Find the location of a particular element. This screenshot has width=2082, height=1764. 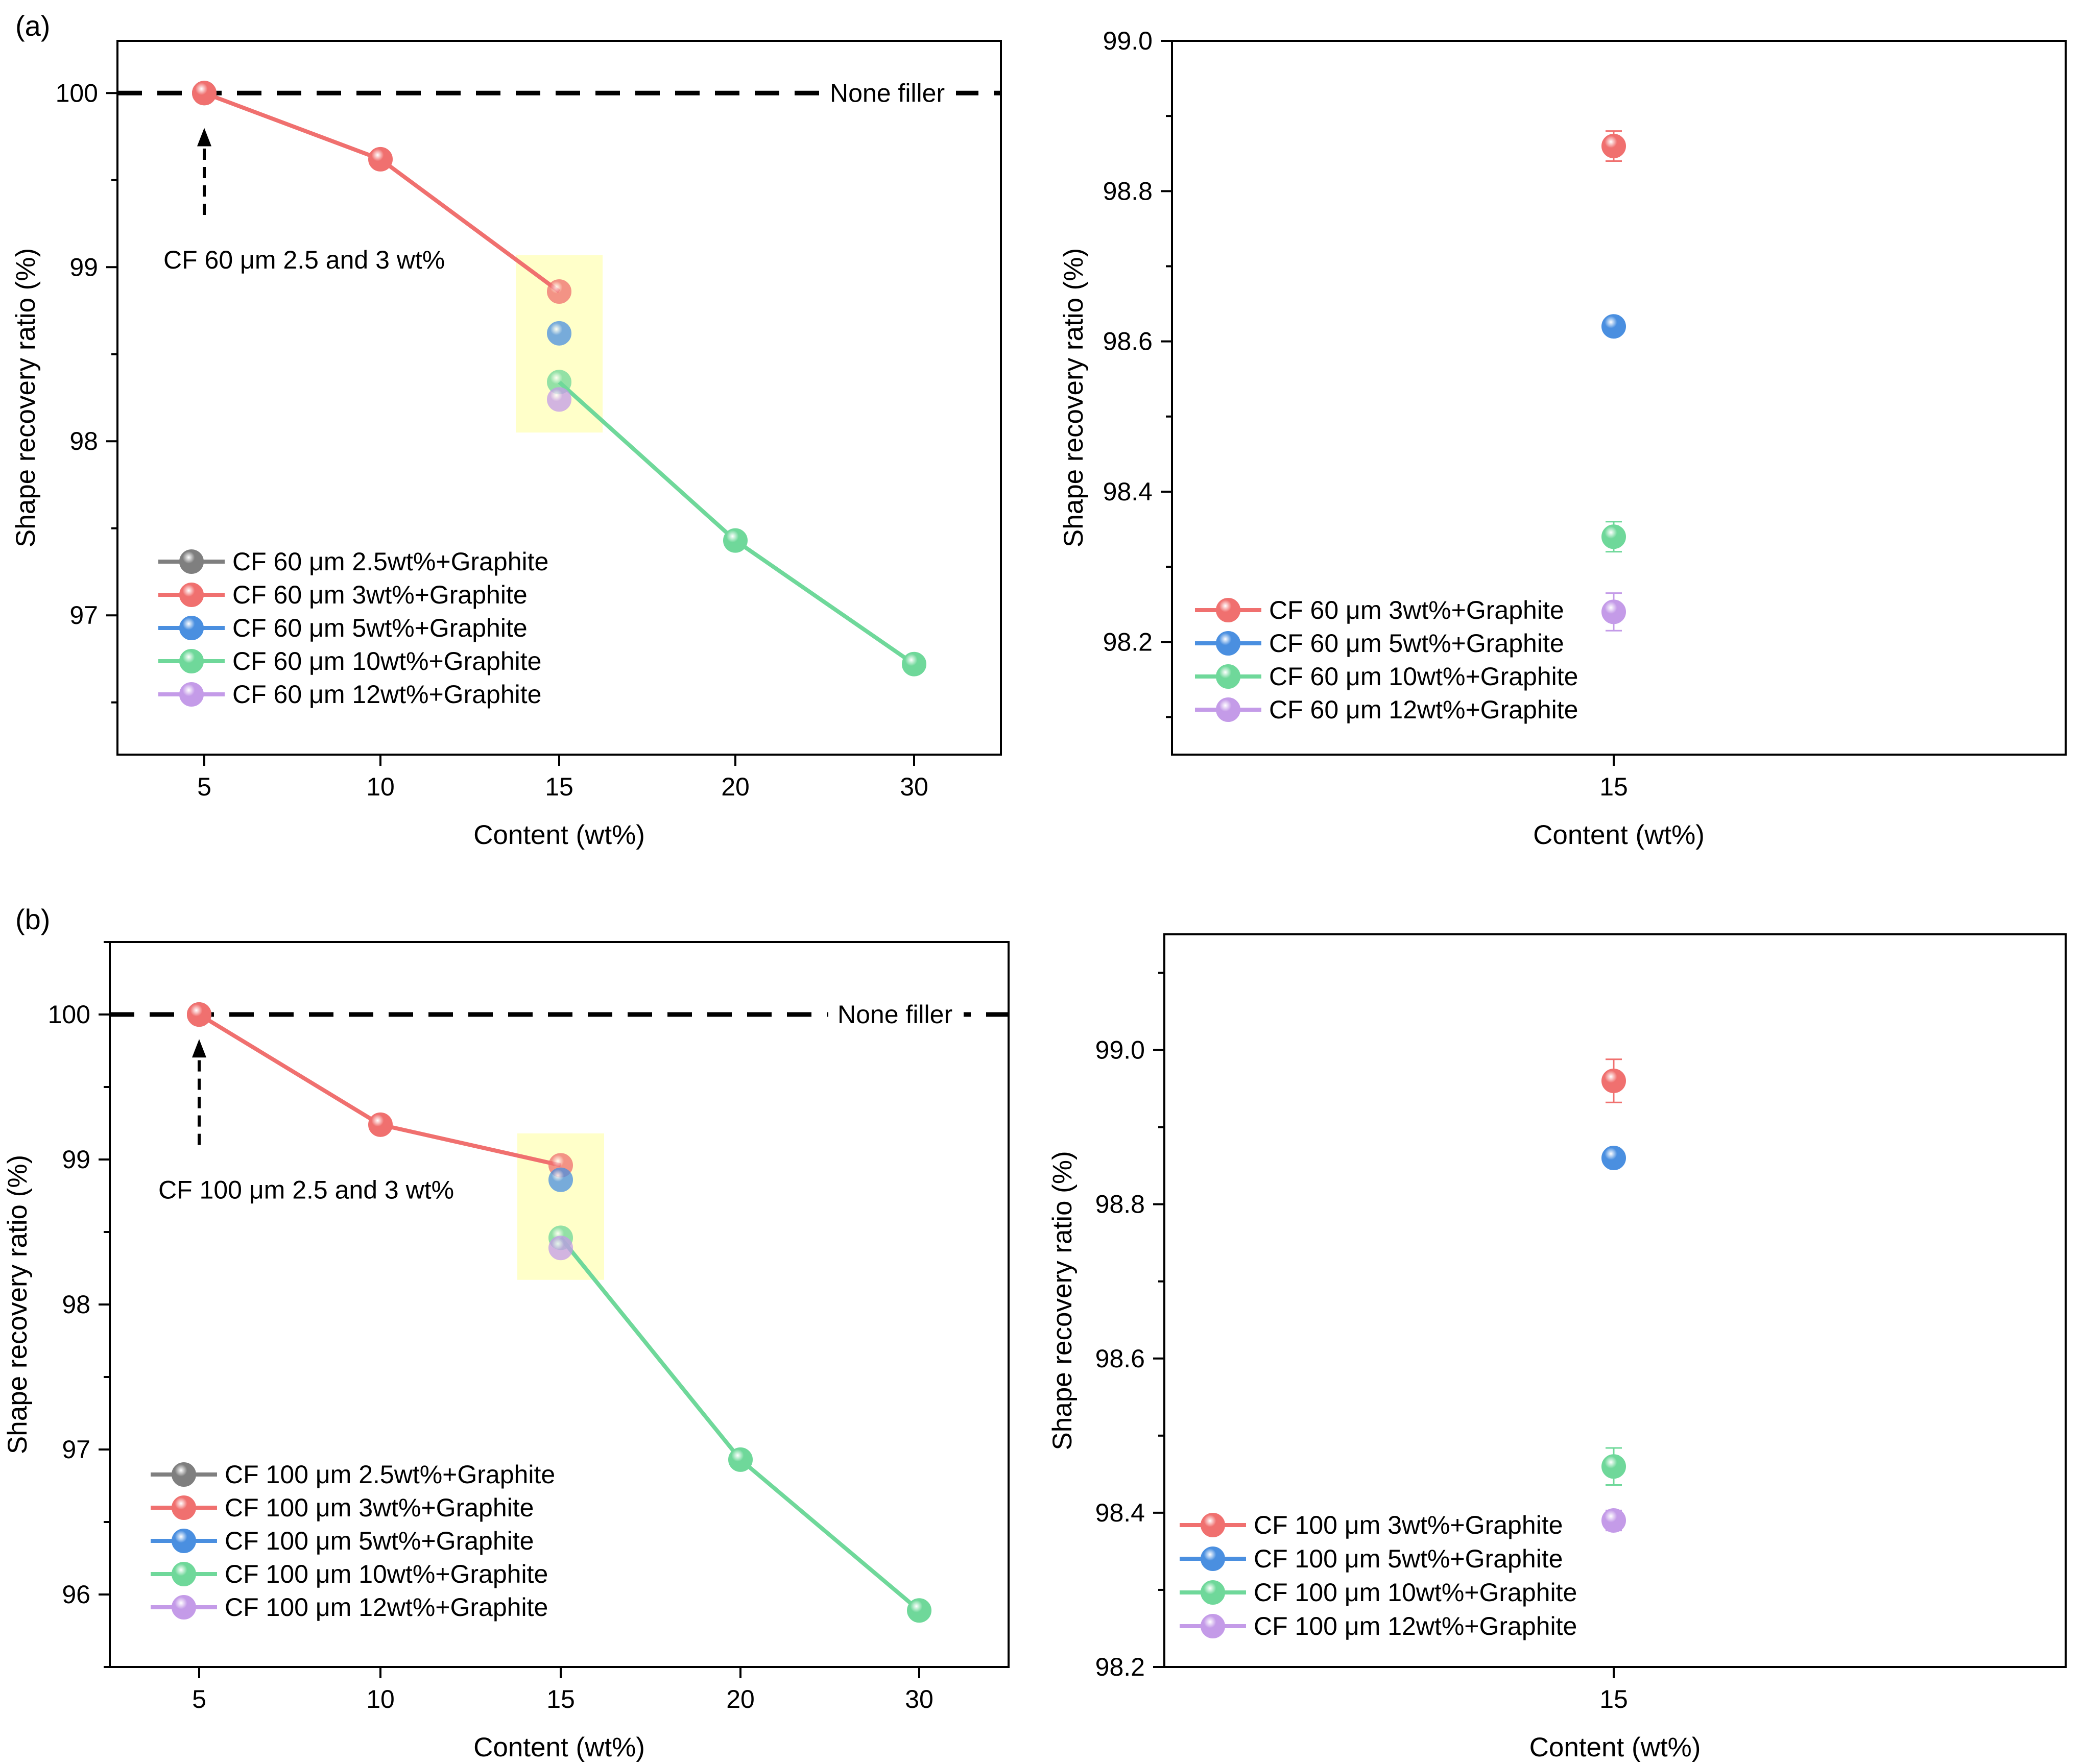

x-tick-label: 10 is located at coordinates (380, 786).